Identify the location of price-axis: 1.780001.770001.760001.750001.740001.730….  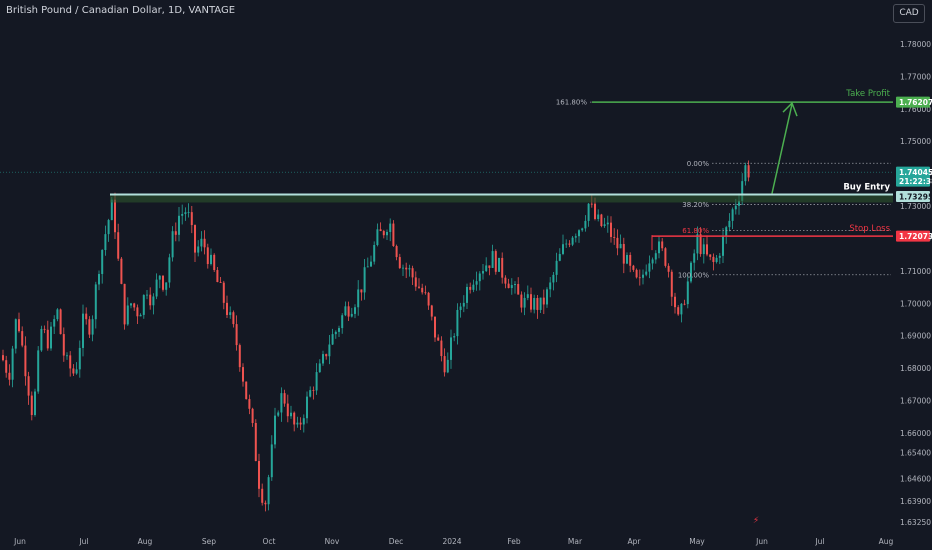
(914, 283).